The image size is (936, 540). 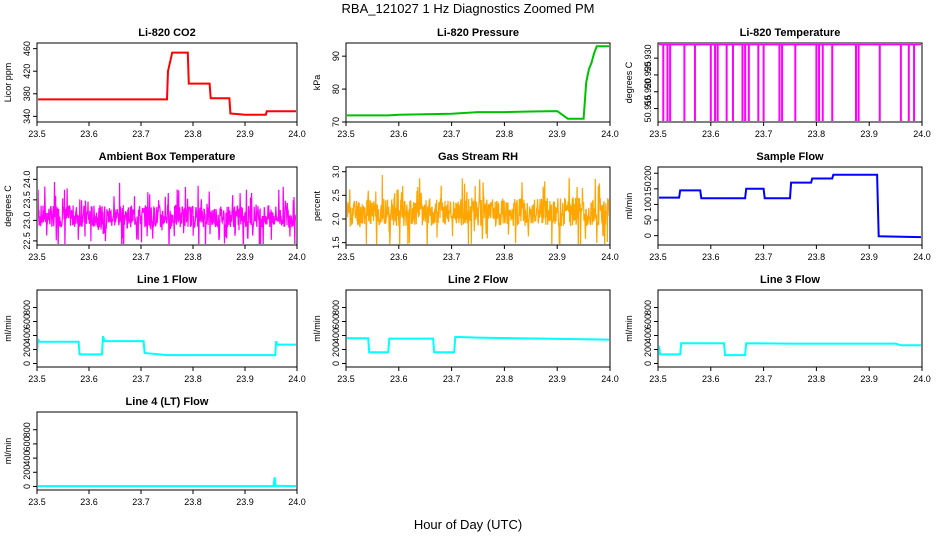 I want to click on y-tick-label: 100, so click(x=648, y=204).